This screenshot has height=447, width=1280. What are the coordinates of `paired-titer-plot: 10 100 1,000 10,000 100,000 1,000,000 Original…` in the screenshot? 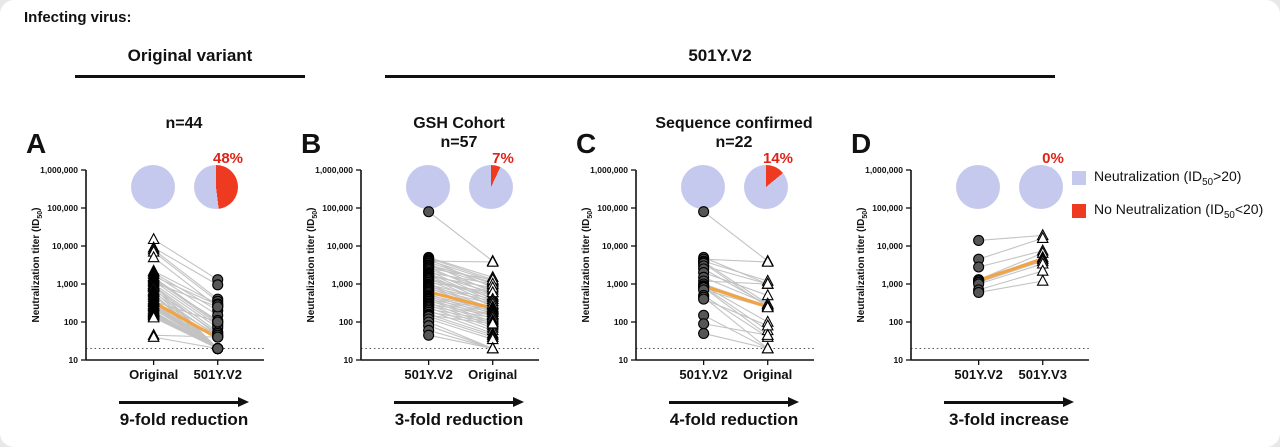 It's located at (152, 273).